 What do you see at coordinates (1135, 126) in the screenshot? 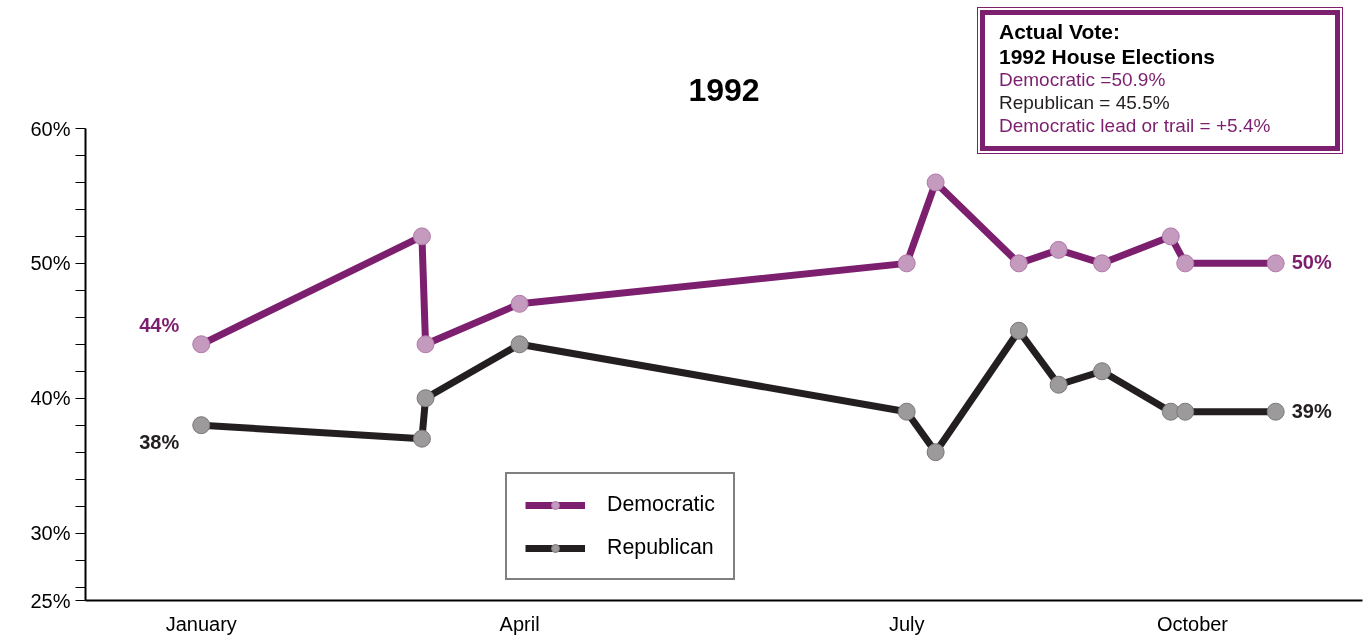
I see `annotation: Democratic lead or trail = +5.4%` at bounding box center [1135, 126].